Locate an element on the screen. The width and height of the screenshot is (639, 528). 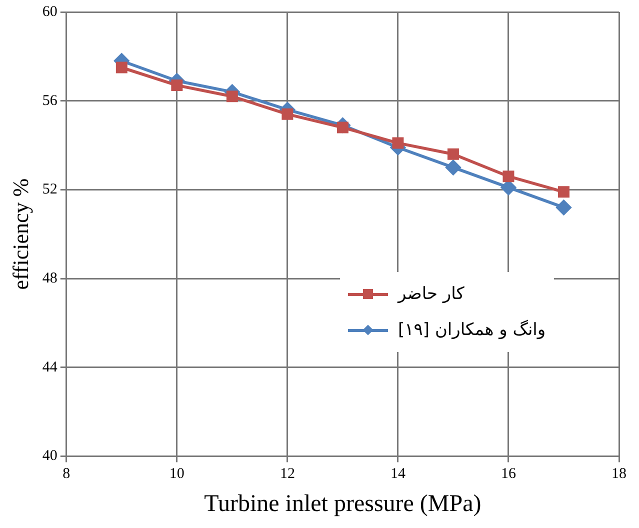
y-tick-label: 56 is located at coordinates (50, 100).